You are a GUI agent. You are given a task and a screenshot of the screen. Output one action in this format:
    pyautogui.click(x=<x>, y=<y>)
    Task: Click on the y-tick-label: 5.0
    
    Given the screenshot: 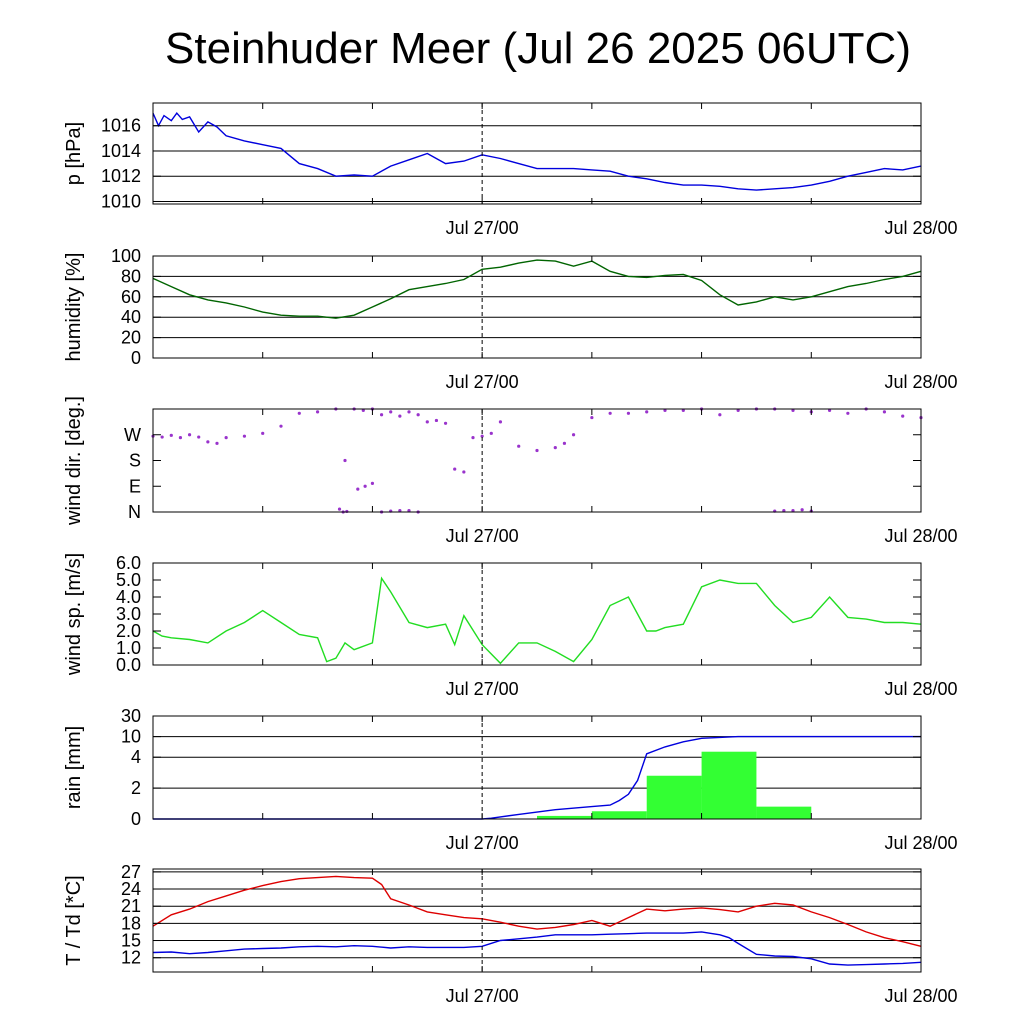 What is the action you would take?
    pyautogui.click(x=128, y=580)
    